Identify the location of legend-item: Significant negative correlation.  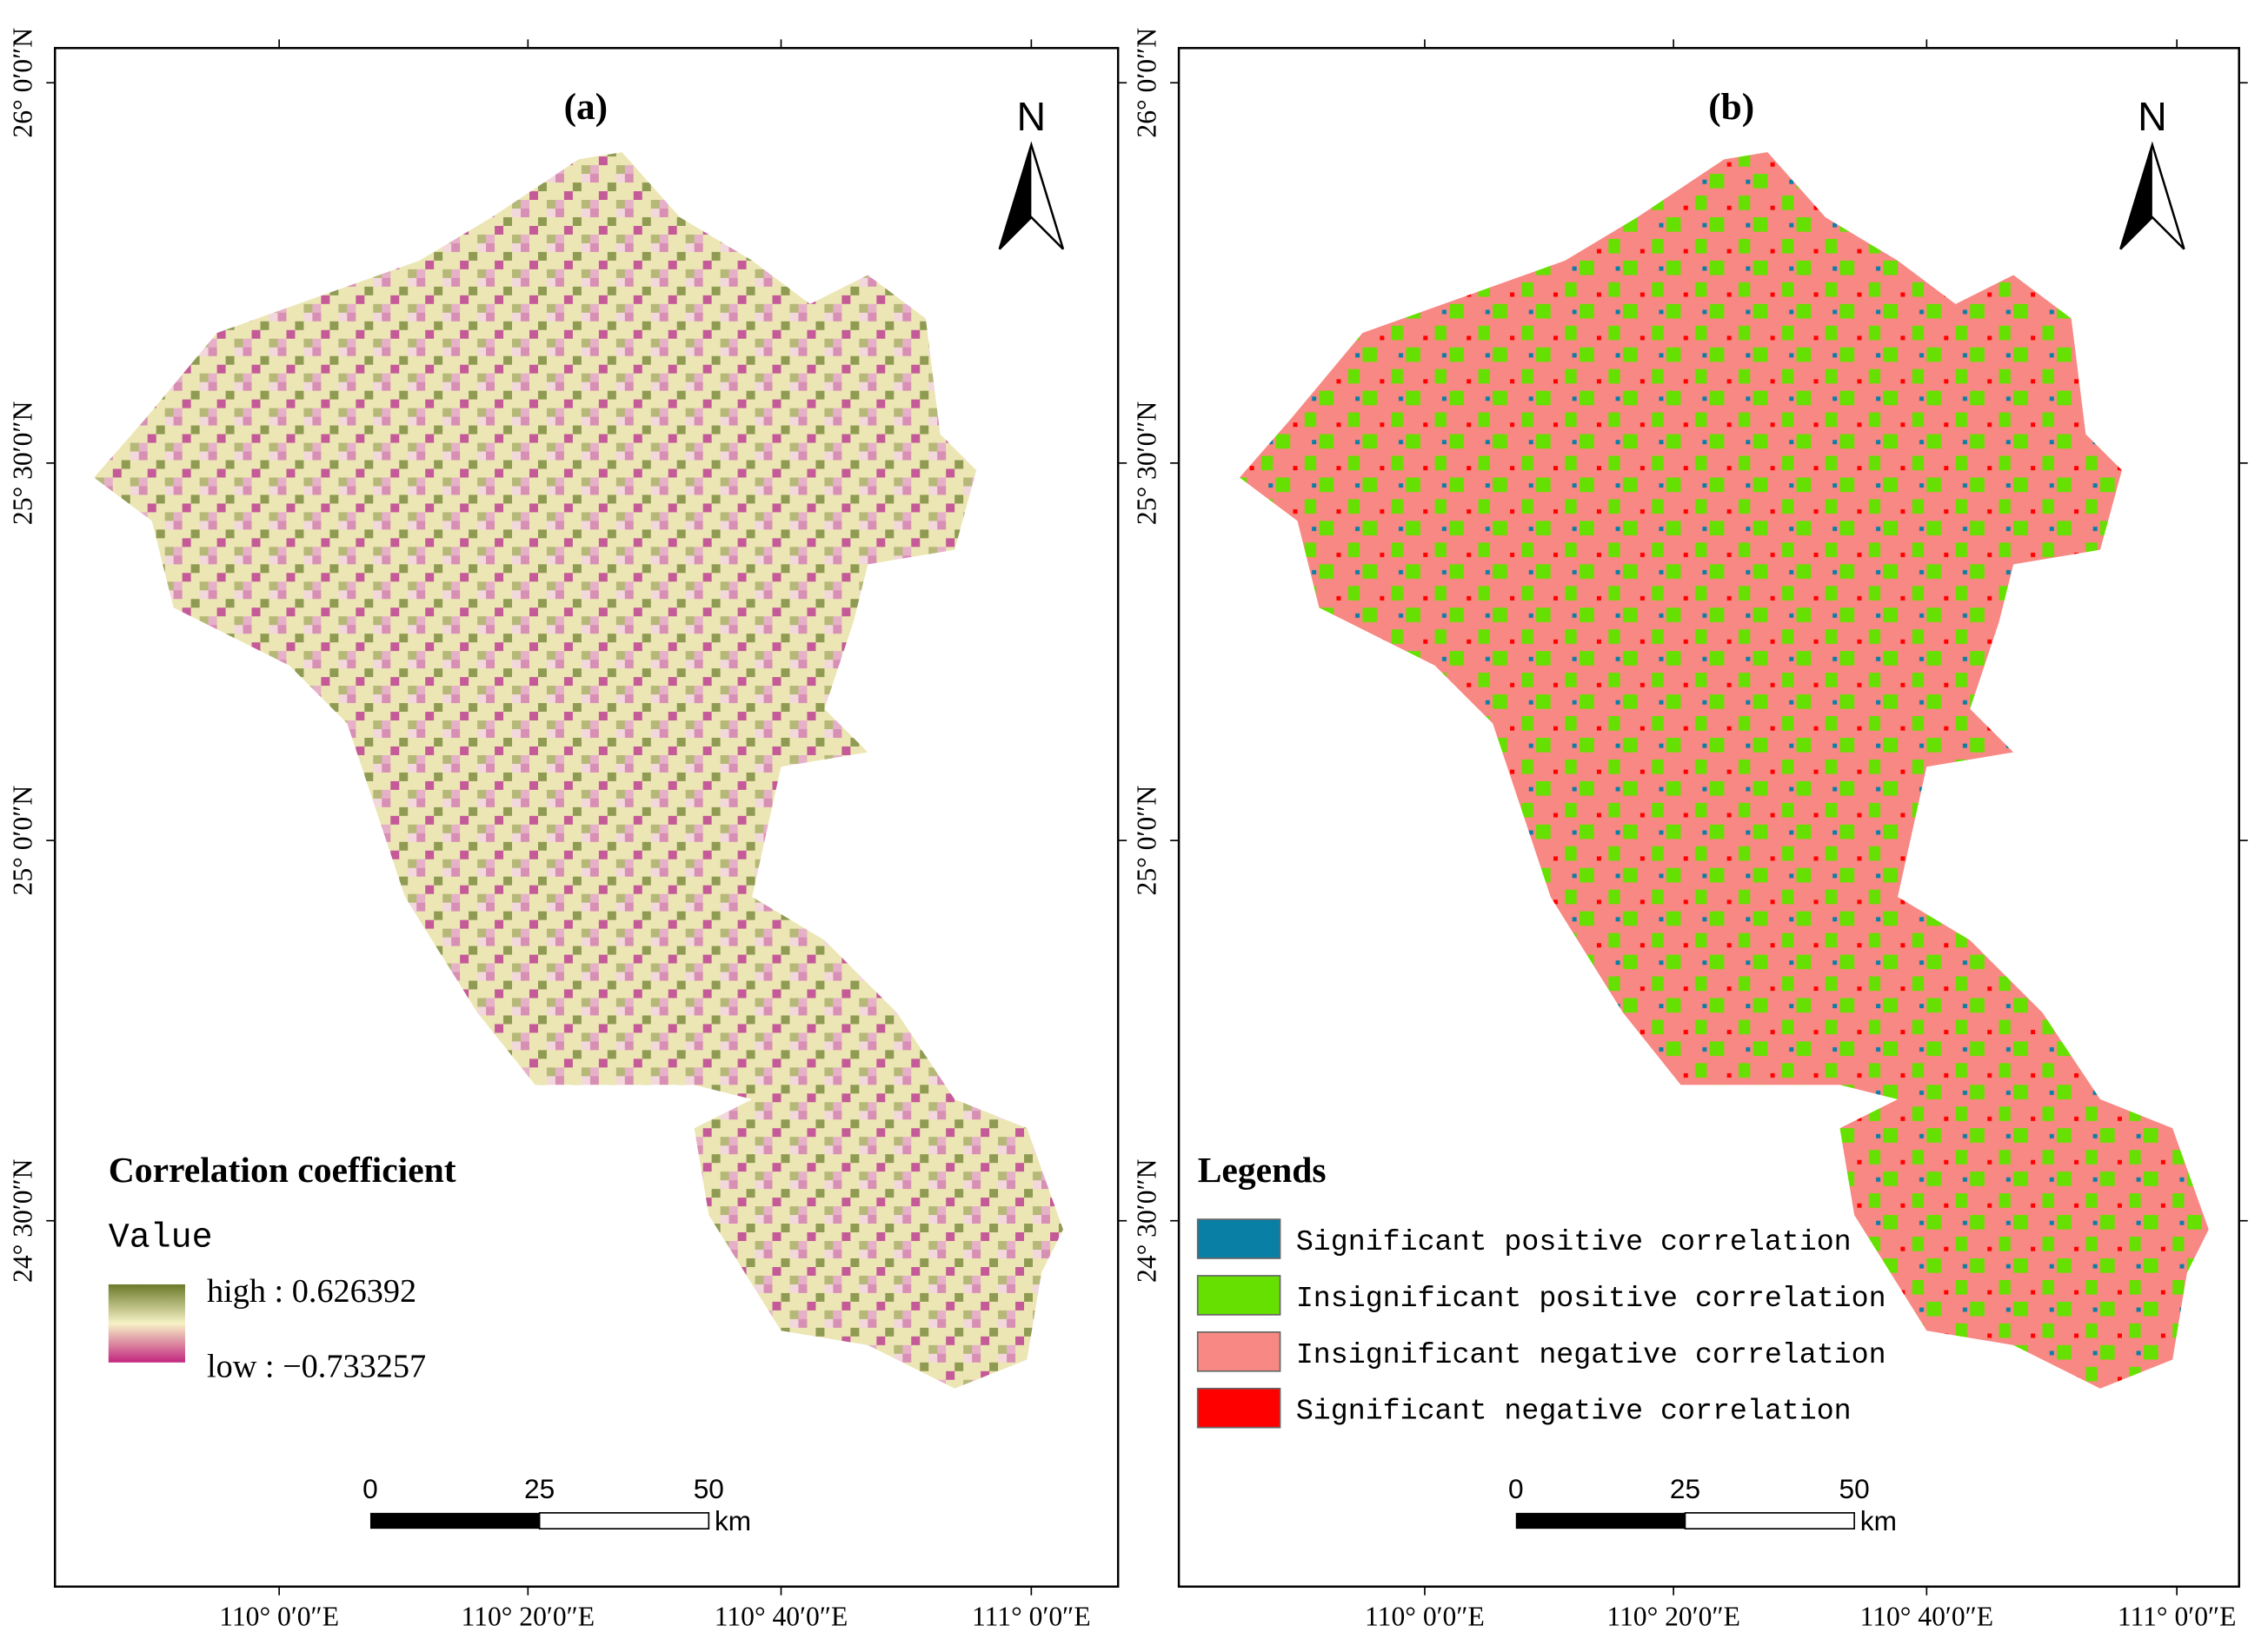
(1574, 1411).